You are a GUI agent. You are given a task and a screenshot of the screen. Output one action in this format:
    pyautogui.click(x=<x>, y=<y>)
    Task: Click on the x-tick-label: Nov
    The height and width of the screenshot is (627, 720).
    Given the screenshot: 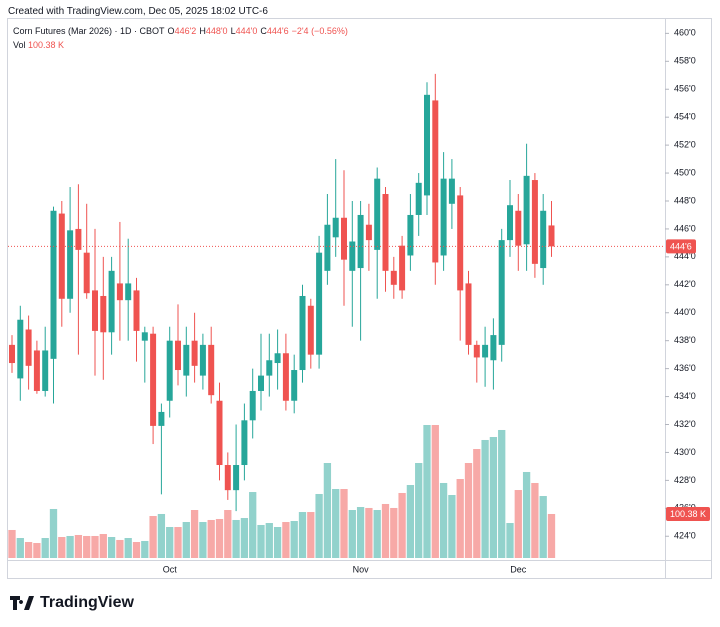 What is the action you would take?
    pyautogui.click(x=361, y=569)
    